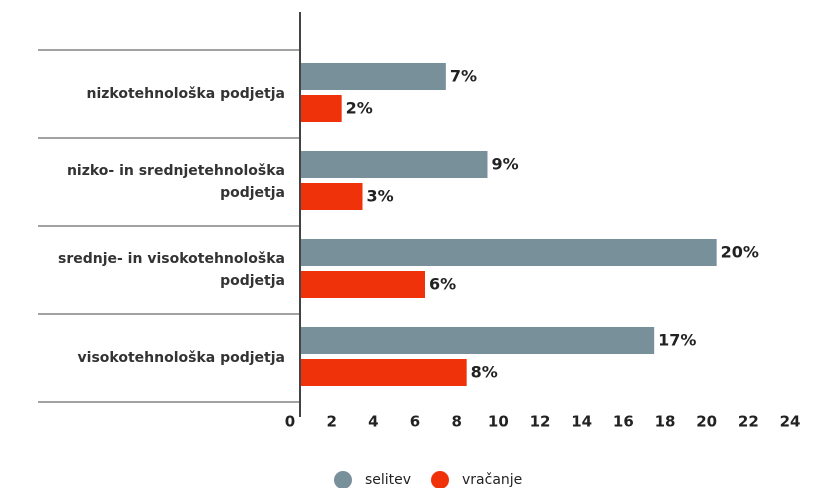 The height and width of the screenshot is (488, 813). Describe the element at coordinates (623, 422) in the screenshot. I see `x-tick-label: 16` at that location.